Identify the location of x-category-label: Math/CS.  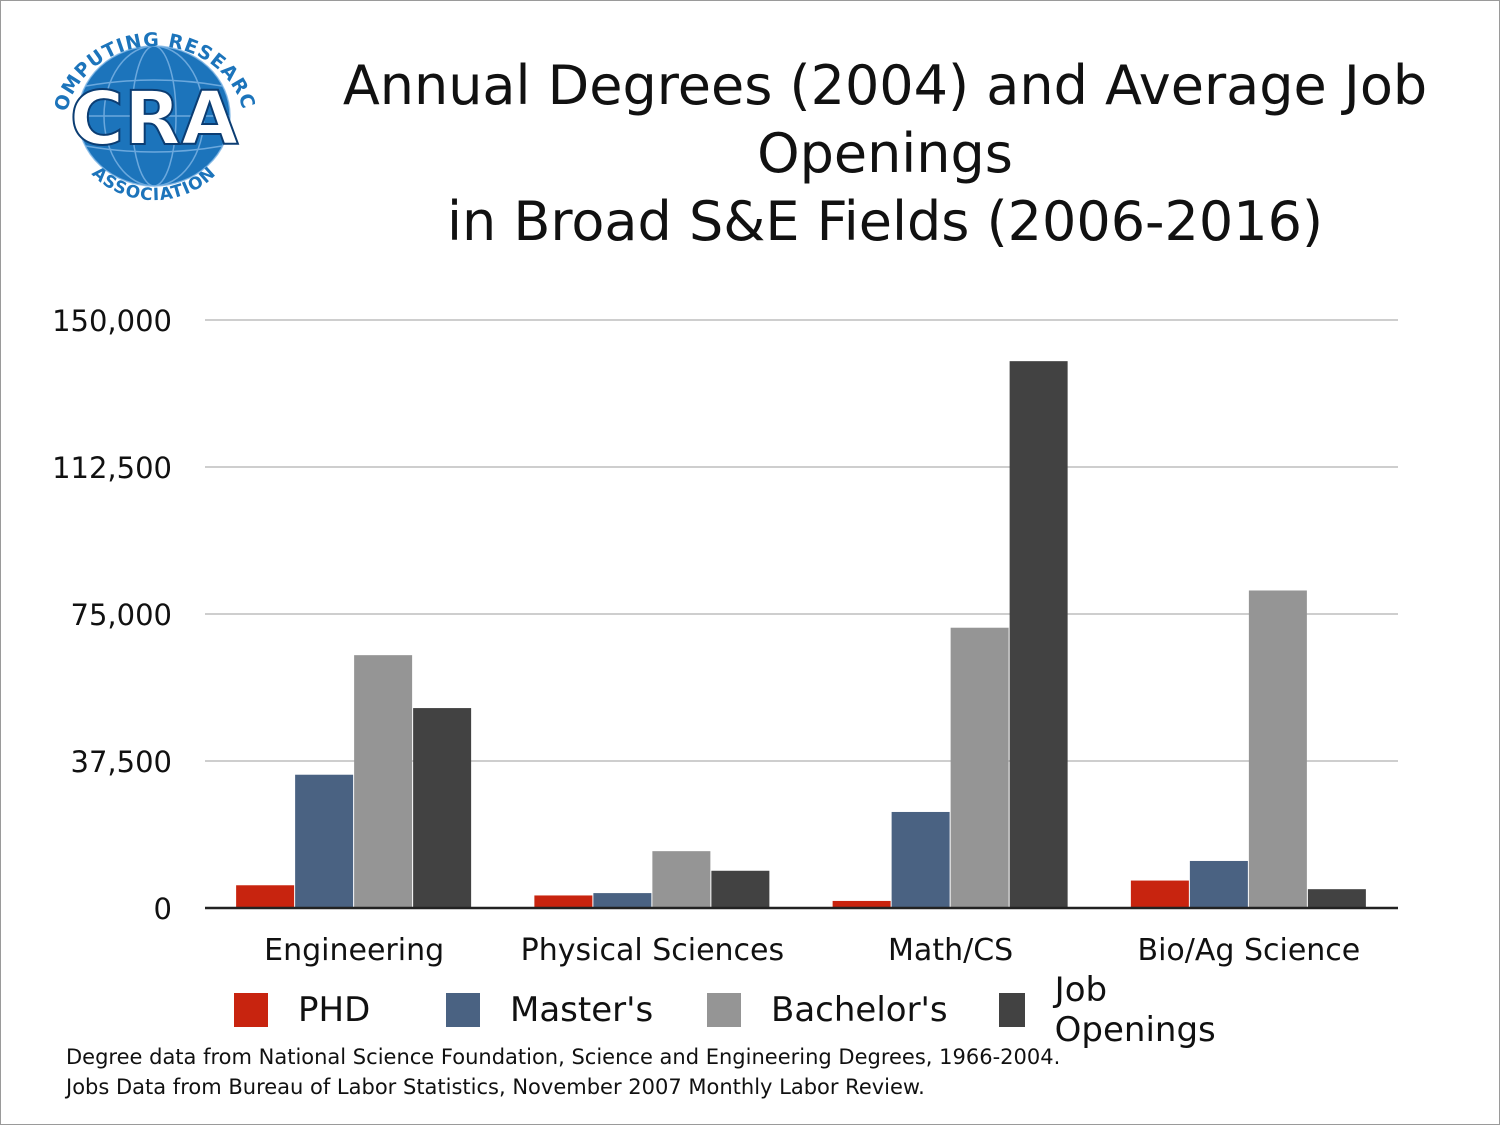
(950, 950).